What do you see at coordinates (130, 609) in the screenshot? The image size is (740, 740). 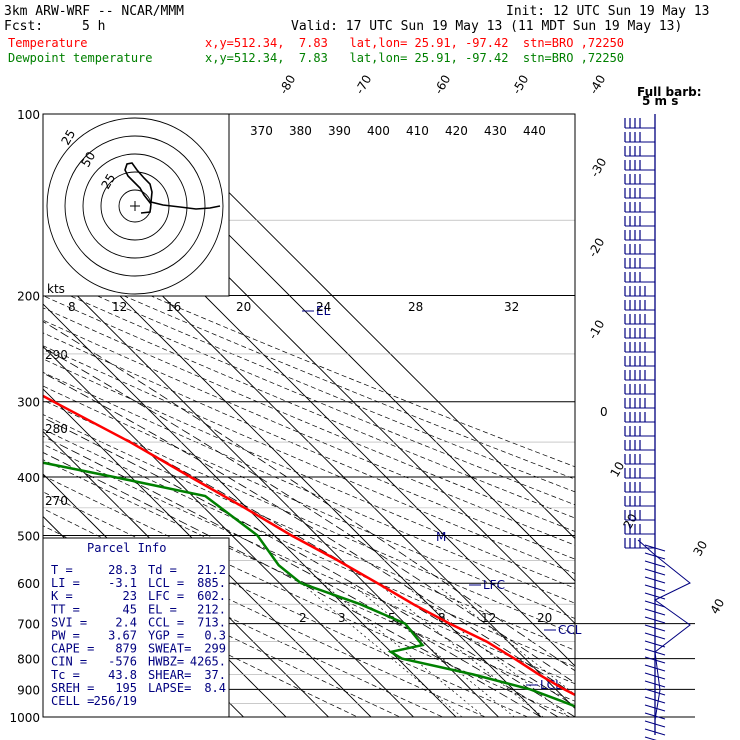 I see `parcel-param-value: 45` at bounding box center [130, 609].